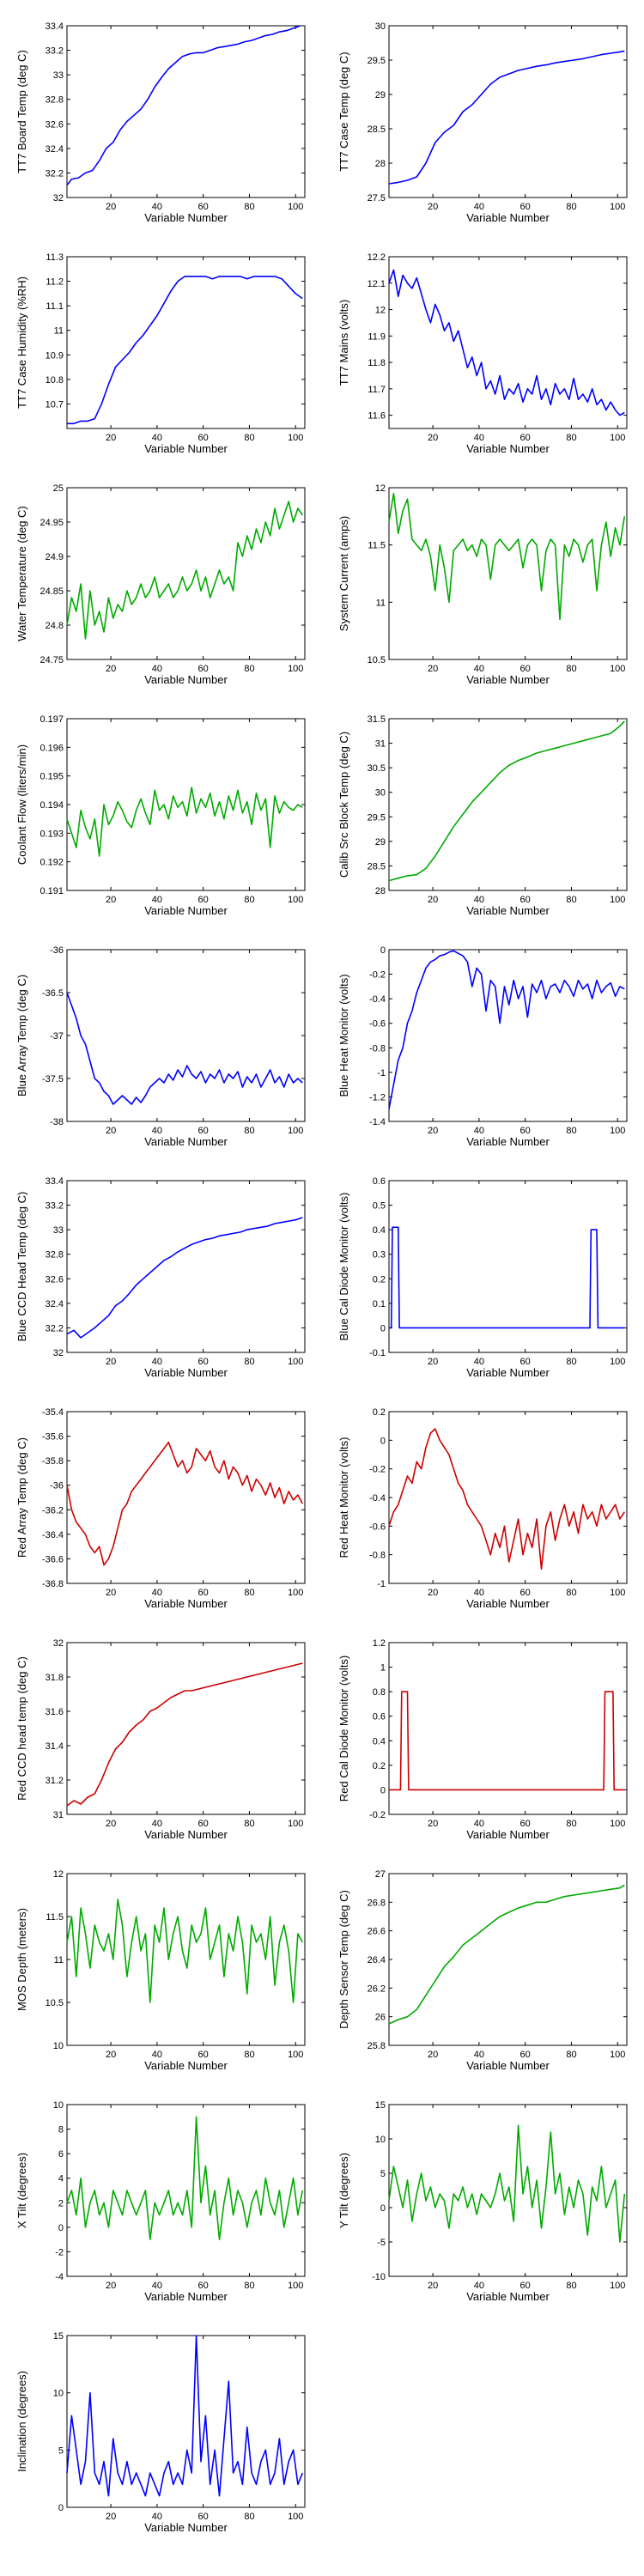 This screenshot has height=2576, width=644. What do you see at coordinates (344, 805) in the screenshot?
I see `y-axis-label: Calib Src Block Temp (deg C)` at bounding box center [344, 805].